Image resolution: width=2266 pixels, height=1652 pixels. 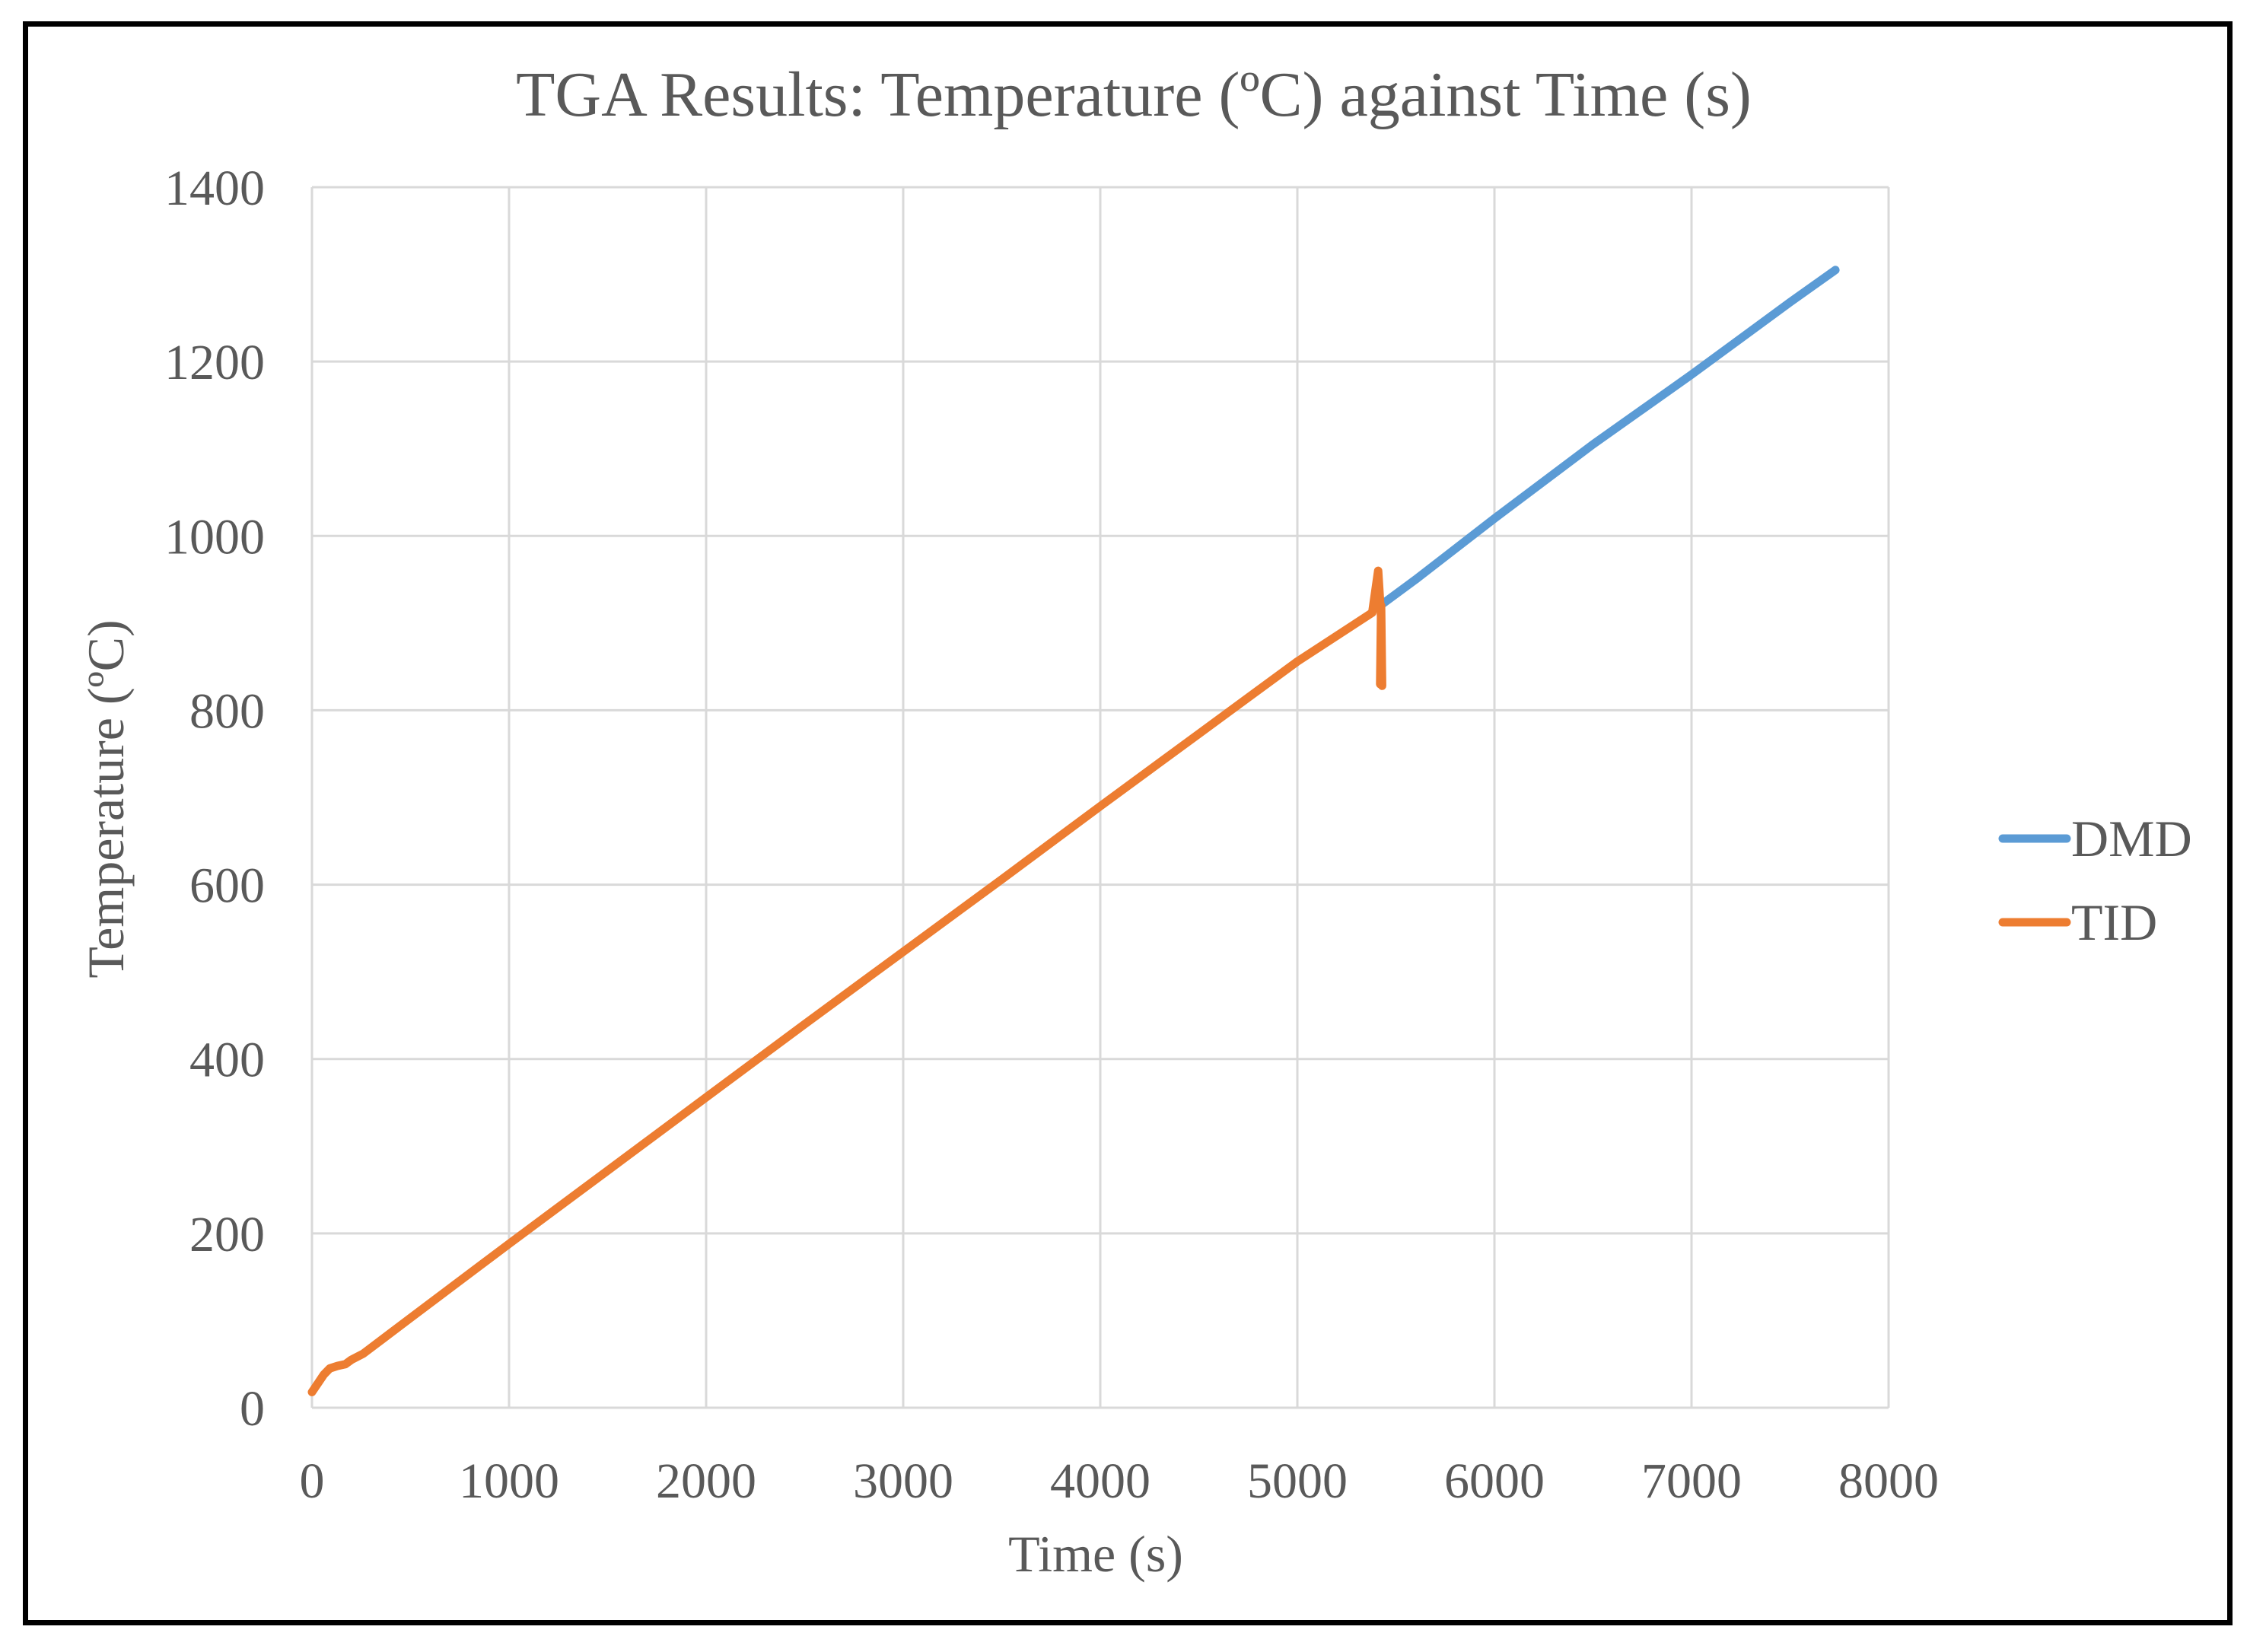 I want to click on legend-label-dmd: DMD, so click(x=2132, y=838).